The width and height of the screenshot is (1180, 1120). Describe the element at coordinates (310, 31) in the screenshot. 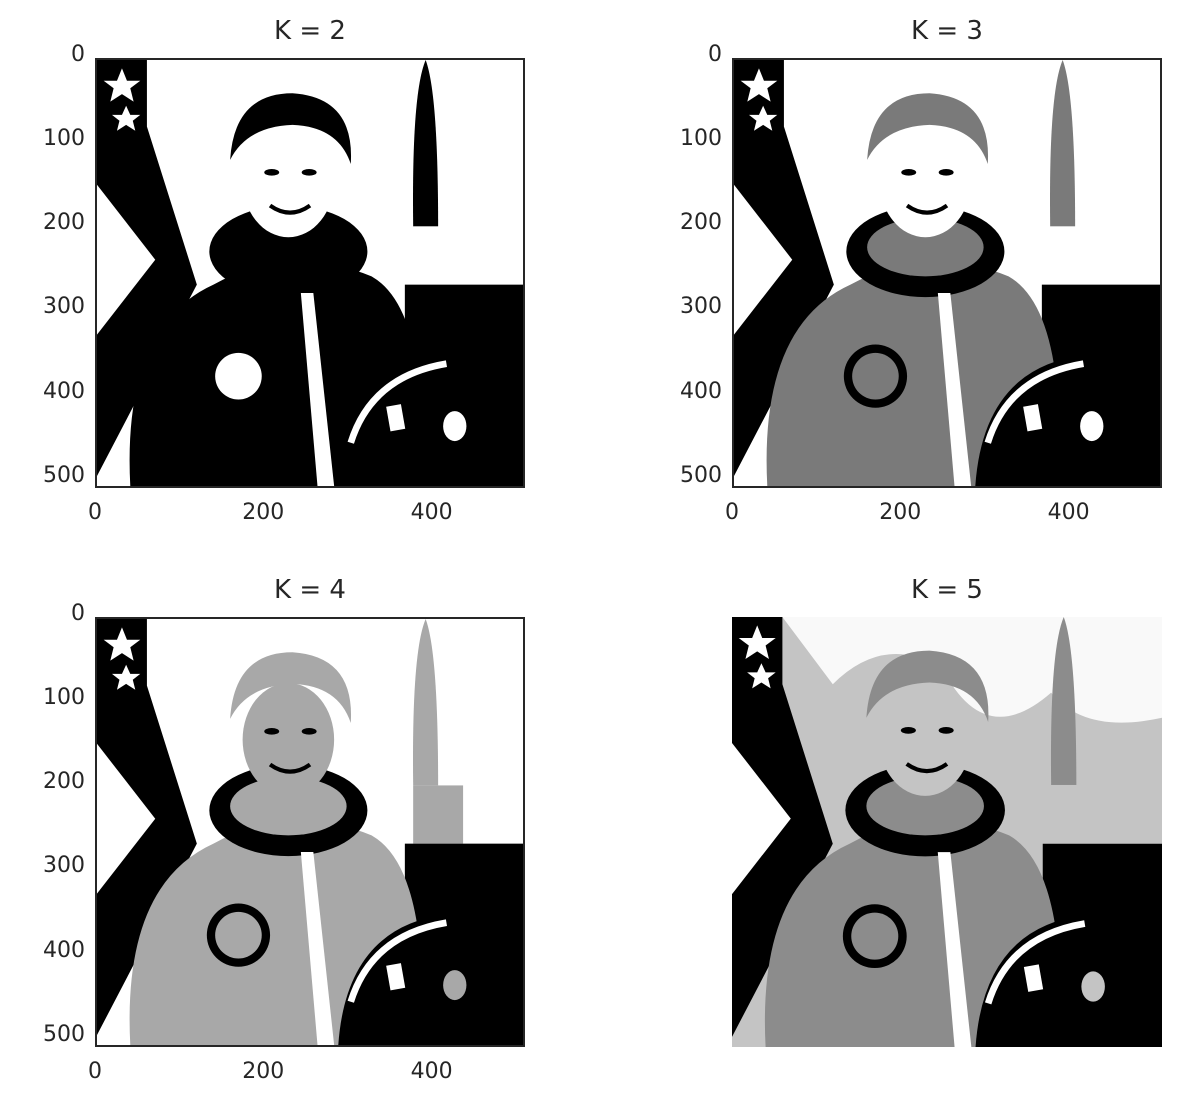

I see `subplot-title: K = 2` at that location.